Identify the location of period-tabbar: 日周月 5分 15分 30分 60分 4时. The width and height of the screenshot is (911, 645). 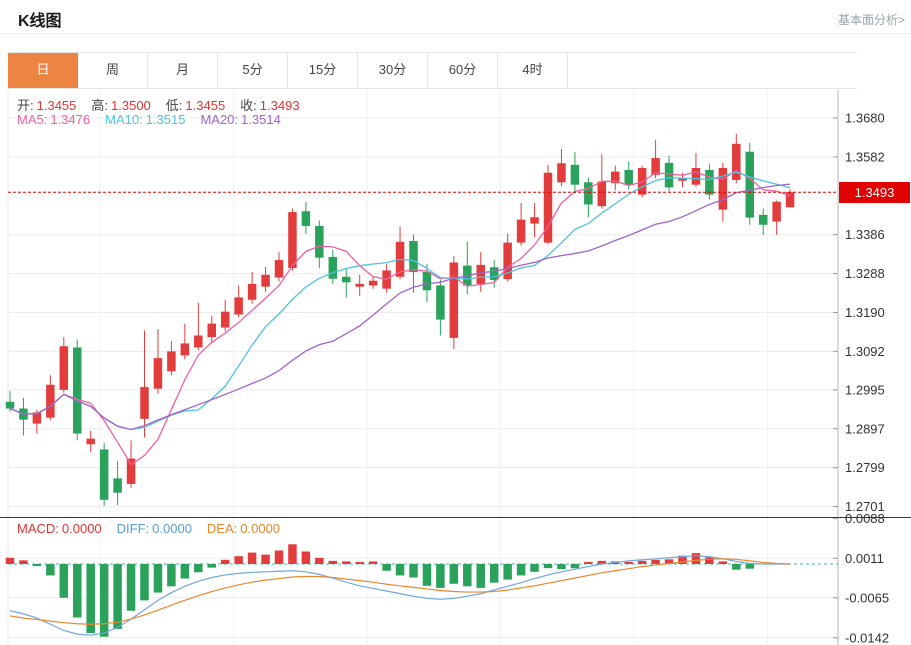
(432, 70).